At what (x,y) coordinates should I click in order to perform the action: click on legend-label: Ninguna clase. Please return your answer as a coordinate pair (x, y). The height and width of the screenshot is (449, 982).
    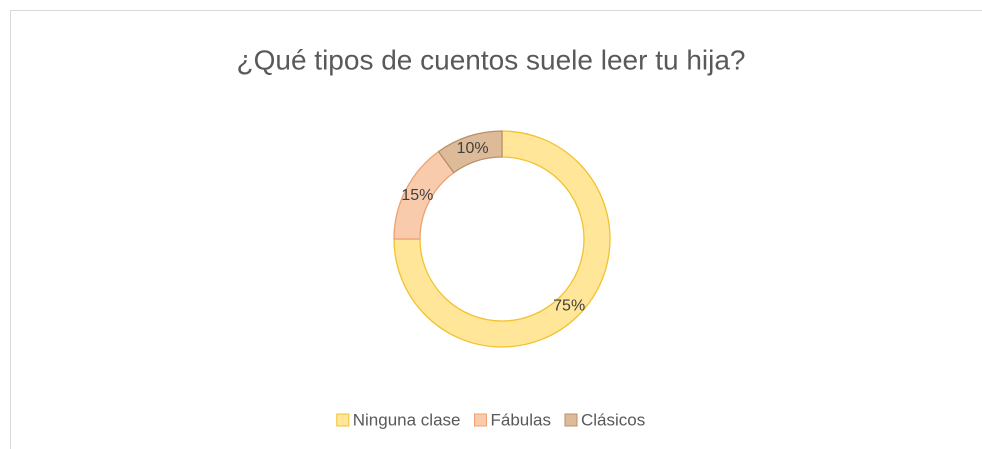
    Looking at the image, I should click on (407, 419).